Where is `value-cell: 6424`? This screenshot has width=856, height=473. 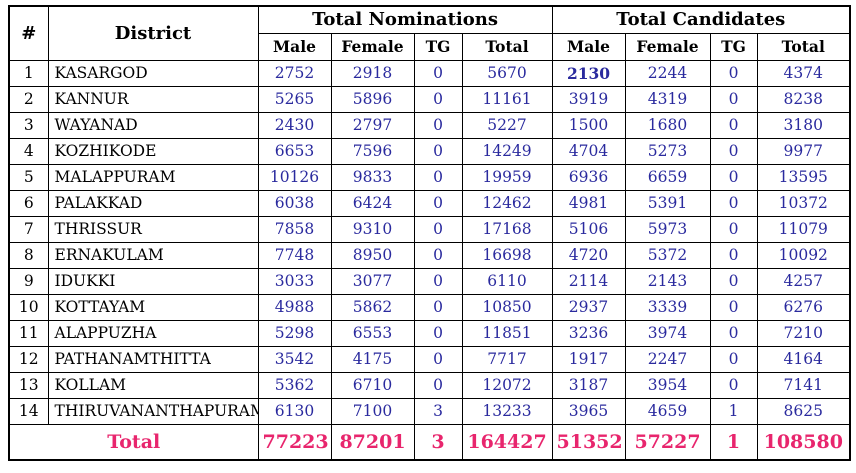 value-cell: 6424 is located at coordinates (372, 203).